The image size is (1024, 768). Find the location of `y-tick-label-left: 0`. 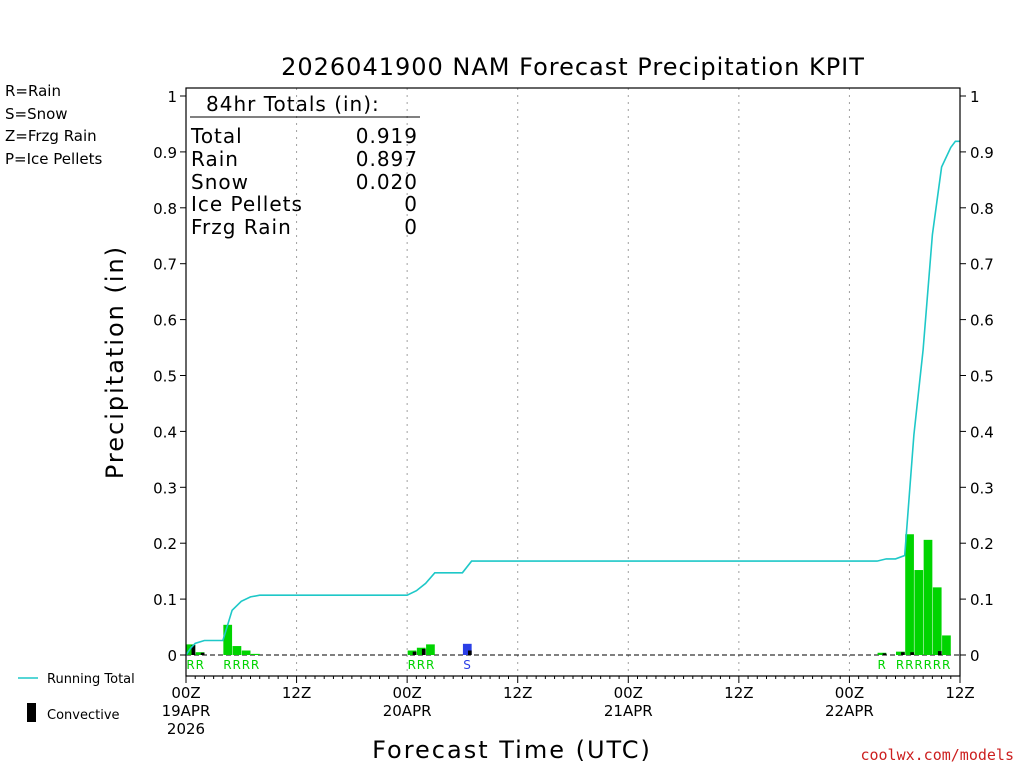

y-tick-label-left: 0 is located at coordinates (172, 656).